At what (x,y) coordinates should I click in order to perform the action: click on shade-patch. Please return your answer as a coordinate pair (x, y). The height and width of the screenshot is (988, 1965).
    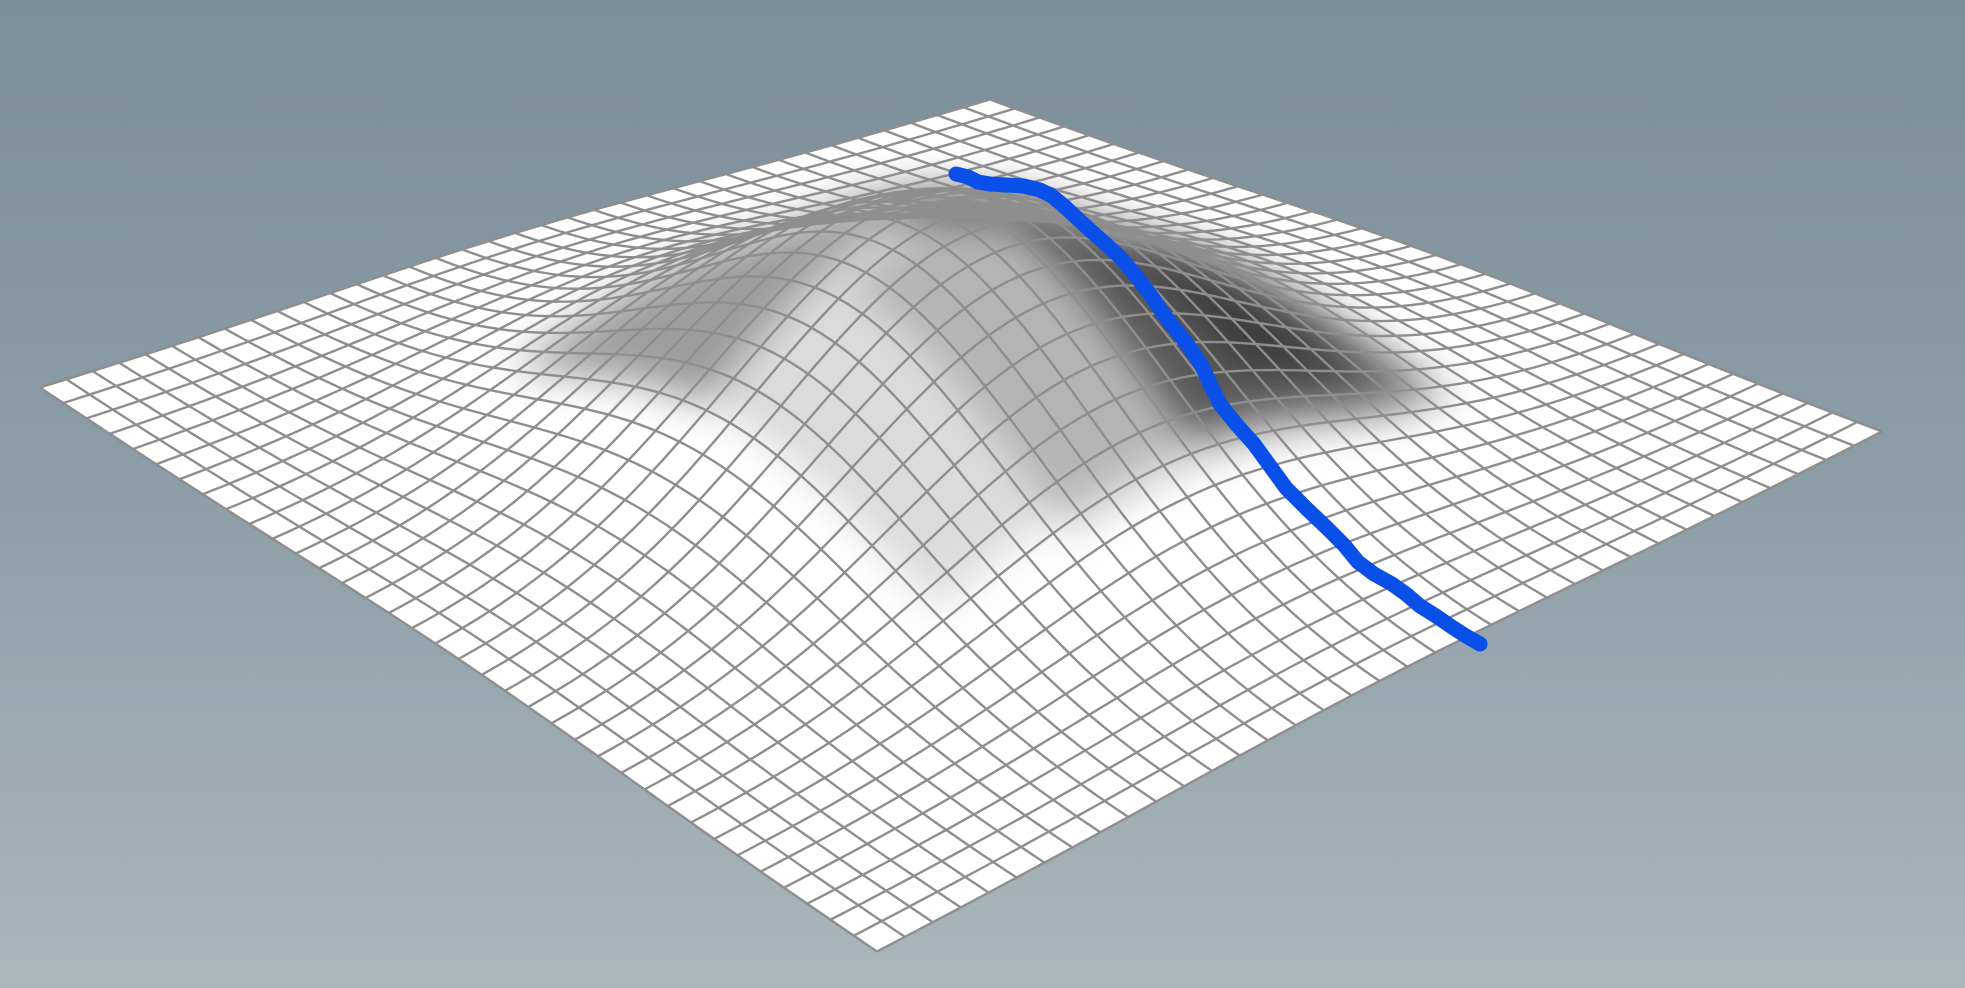
    Looking at the image, I should click on (819, 298).